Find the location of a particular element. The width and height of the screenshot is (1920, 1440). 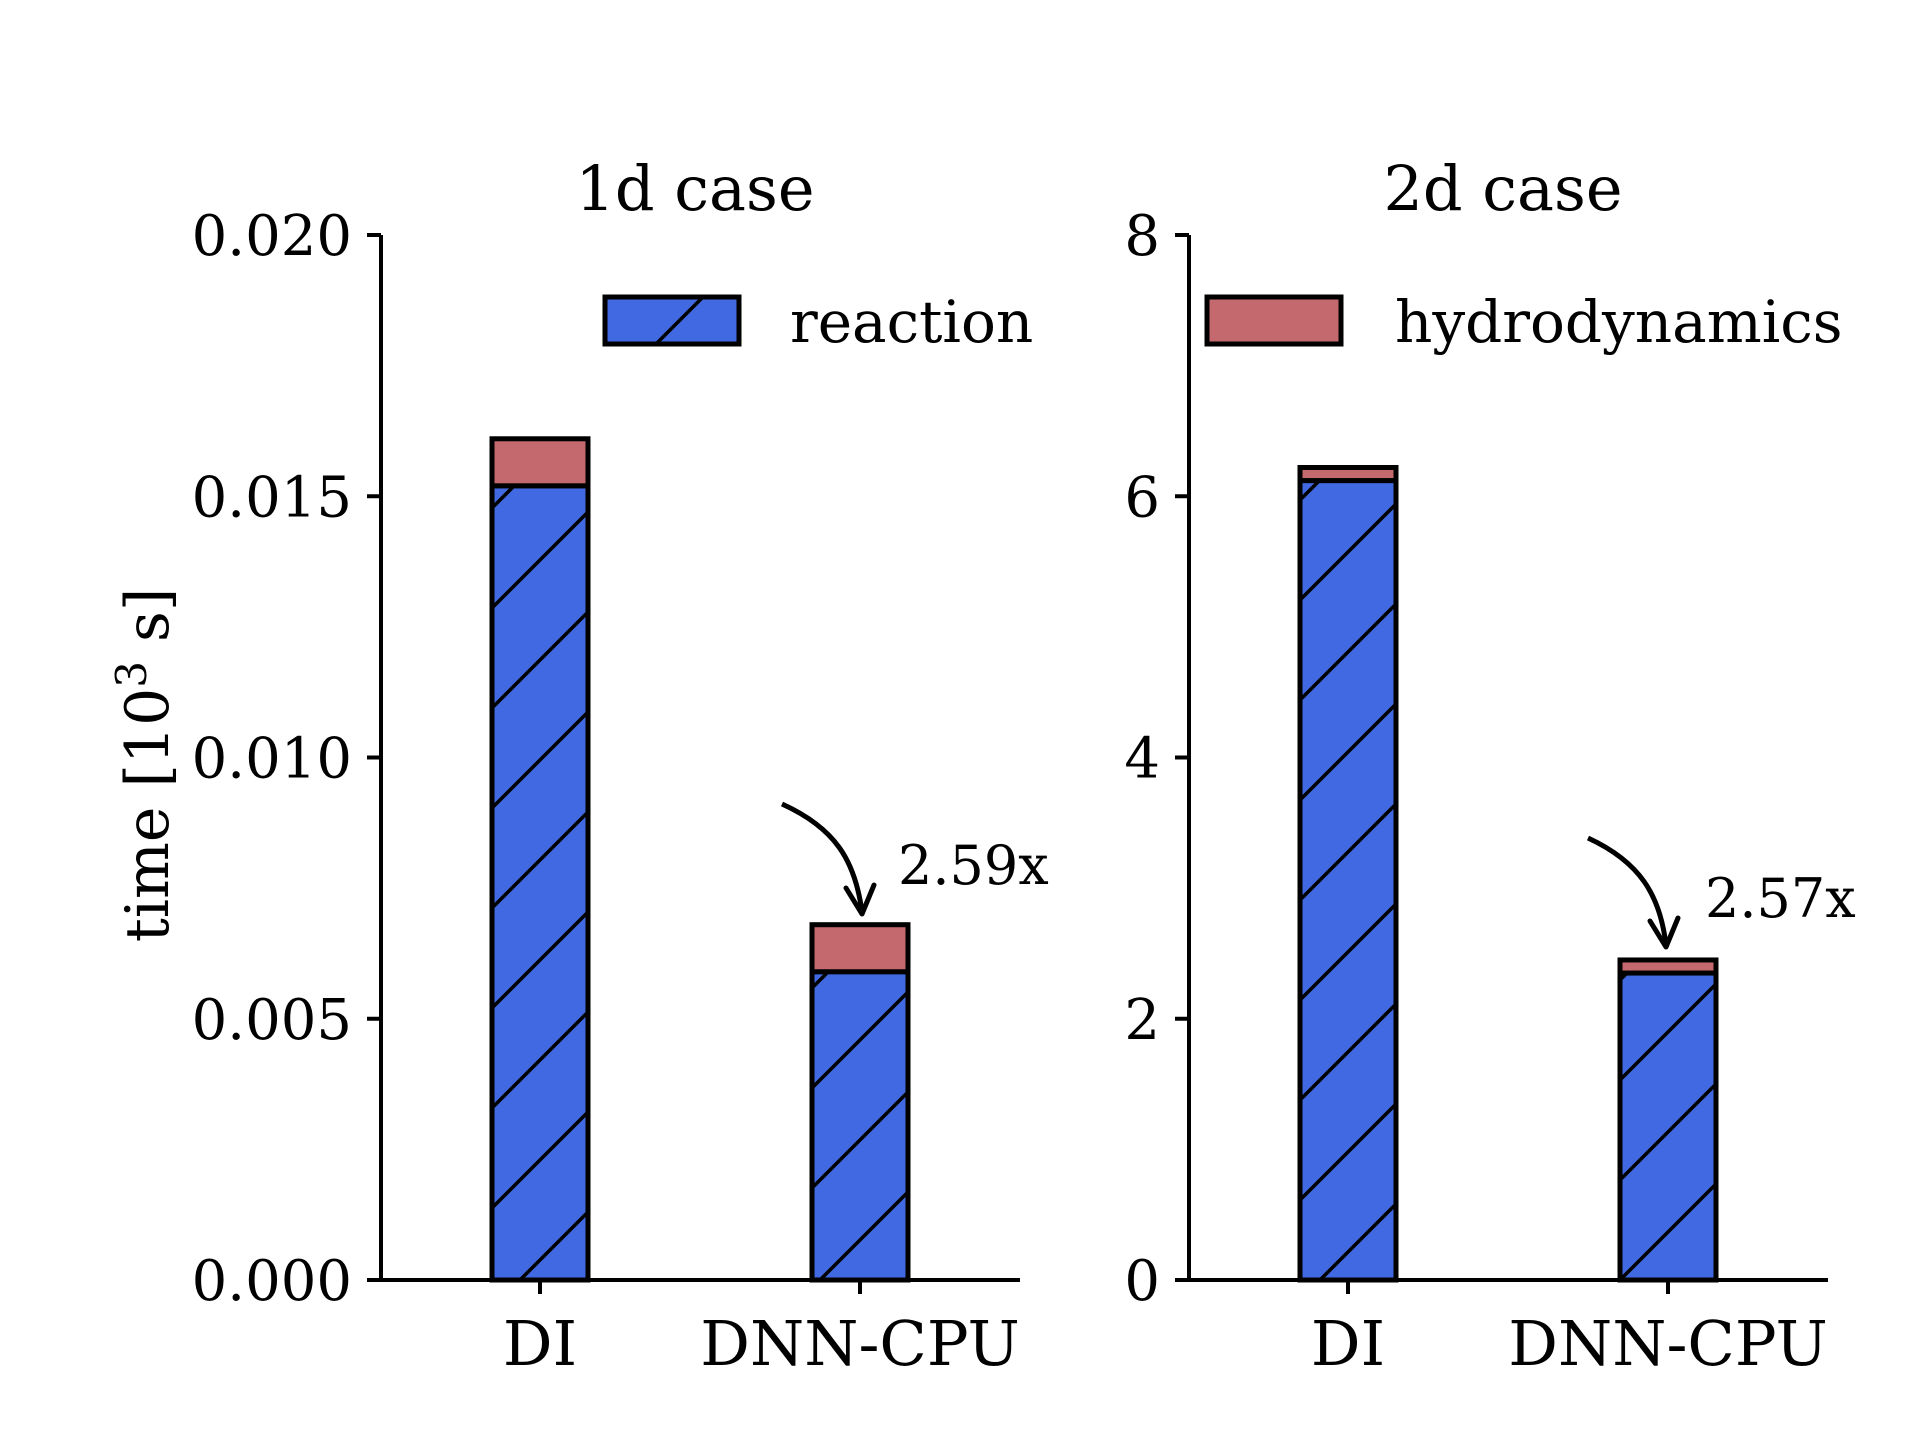

legend-label-reaction: reaction is located at coordinates (911, 322).